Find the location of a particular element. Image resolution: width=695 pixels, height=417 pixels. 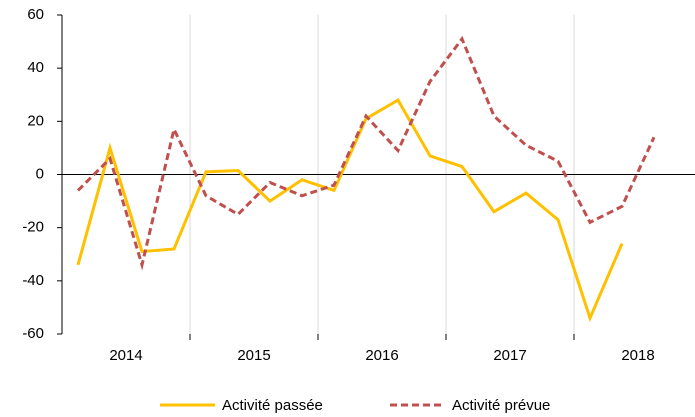

x-tick-label: 2015 is located at coordinates (253, 355).